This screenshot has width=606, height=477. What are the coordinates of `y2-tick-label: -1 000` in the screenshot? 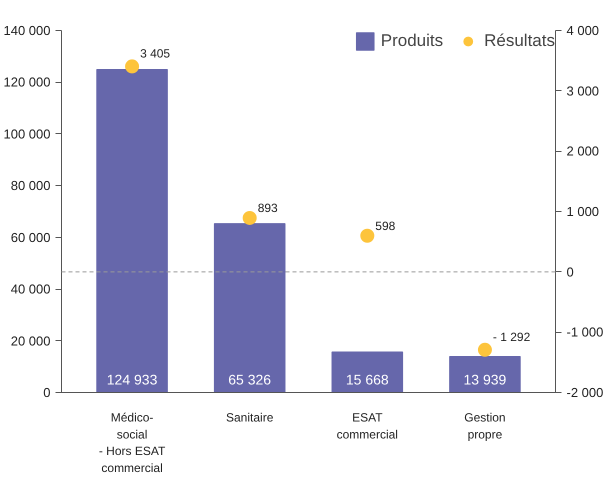 It's located at (585, 332).